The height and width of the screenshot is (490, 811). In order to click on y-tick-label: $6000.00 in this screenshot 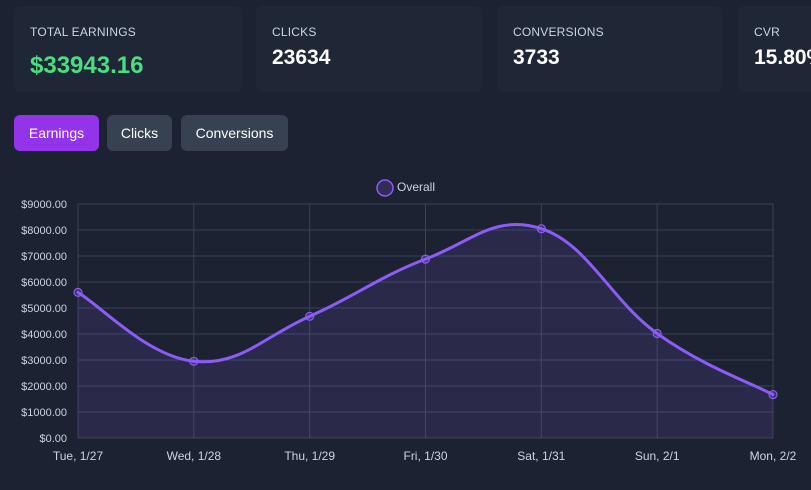, I will do `click(44, 283)`.